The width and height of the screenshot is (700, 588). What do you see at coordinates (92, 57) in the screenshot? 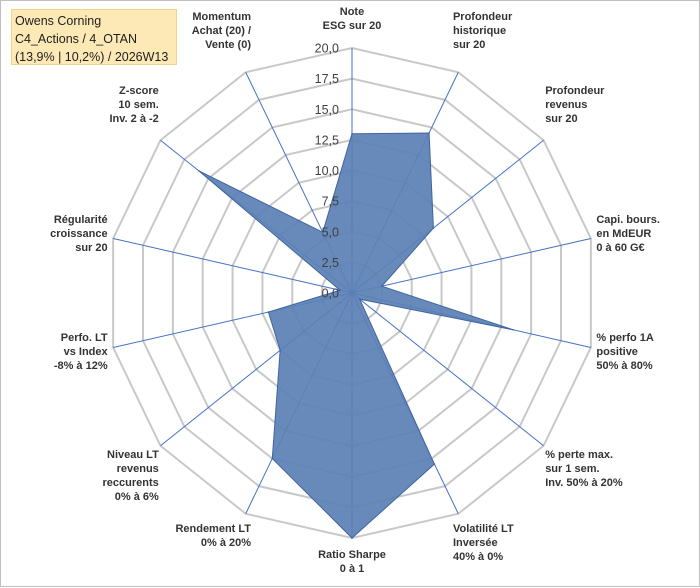
I see `chart-title-line-3: (13,9% | 10,2%) / 2026W13` at bounding box center [92, 57].